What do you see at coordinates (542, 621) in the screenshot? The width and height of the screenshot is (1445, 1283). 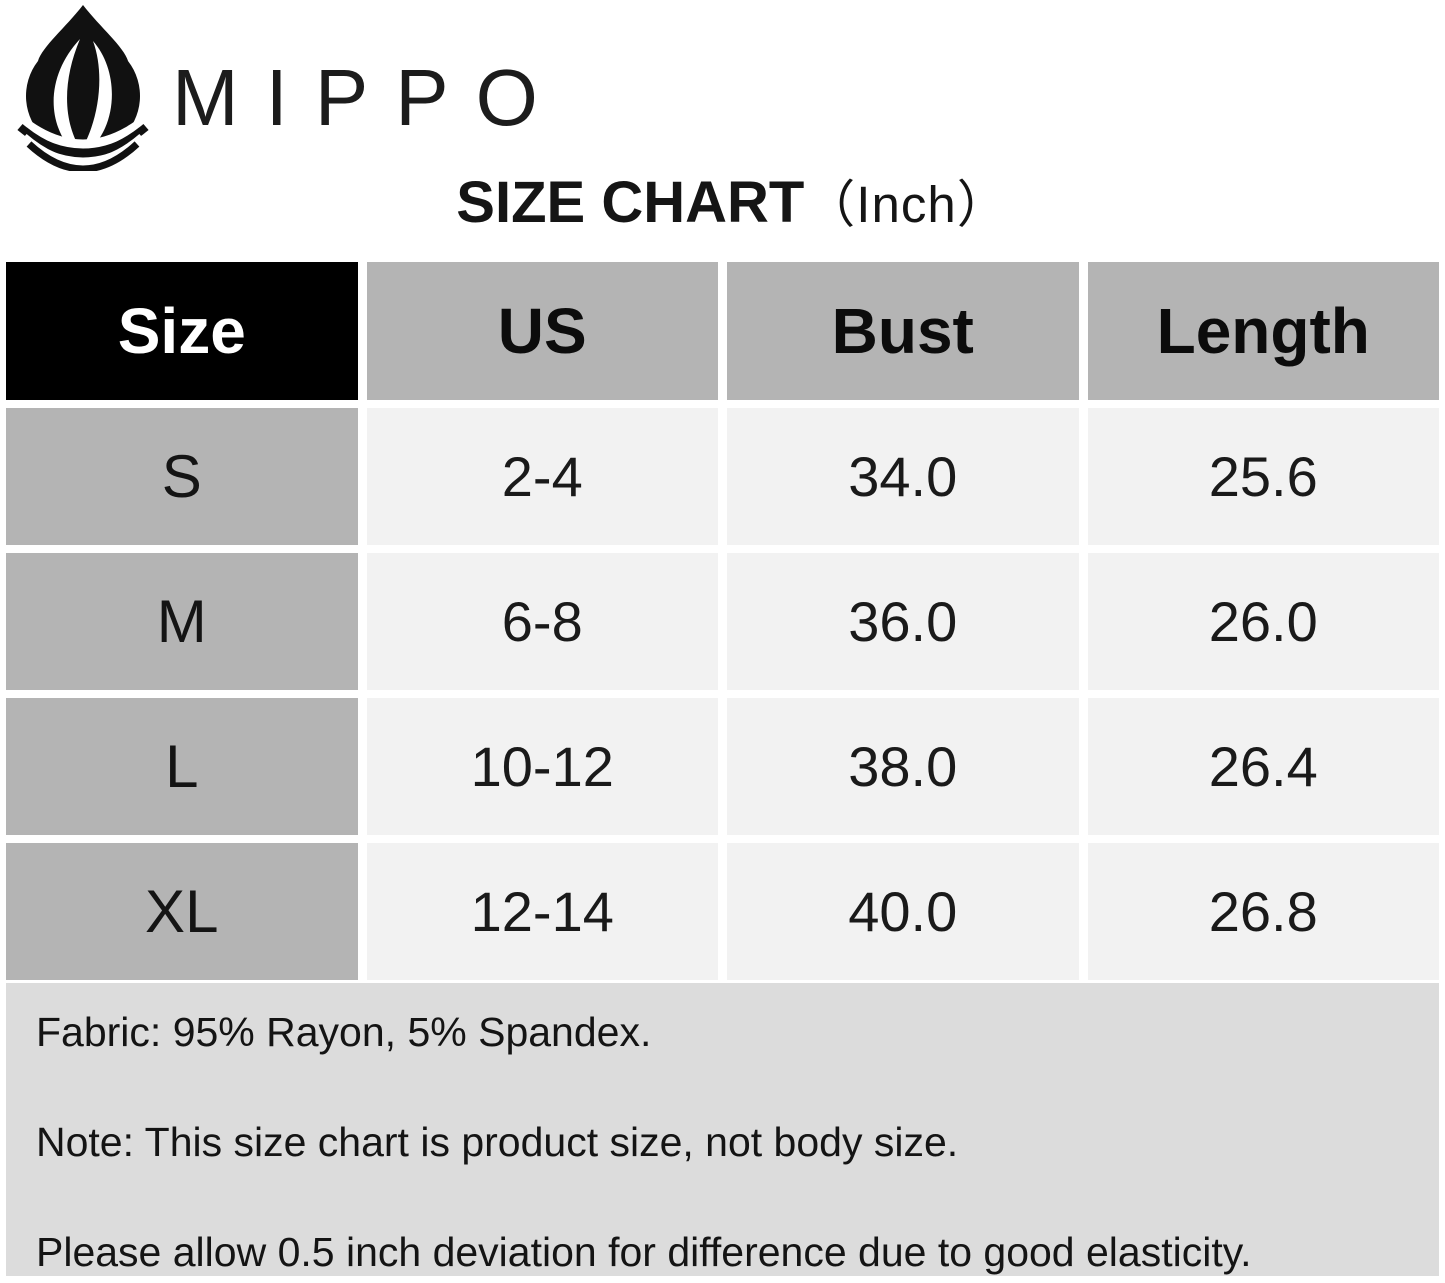 I see `us-value-cell: 6-8` at bounding box center [542, 621].